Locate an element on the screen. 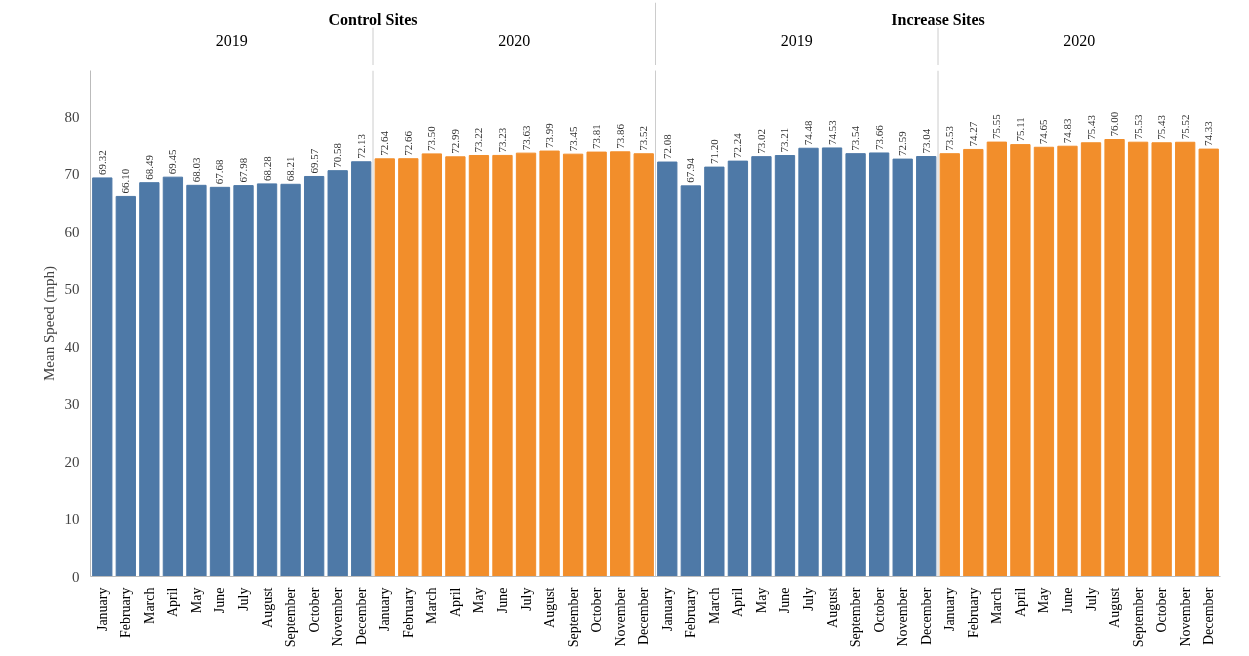 The width and height of the screenshot is (1249, 656). text: 2020 is located at coordinates (514, 40).